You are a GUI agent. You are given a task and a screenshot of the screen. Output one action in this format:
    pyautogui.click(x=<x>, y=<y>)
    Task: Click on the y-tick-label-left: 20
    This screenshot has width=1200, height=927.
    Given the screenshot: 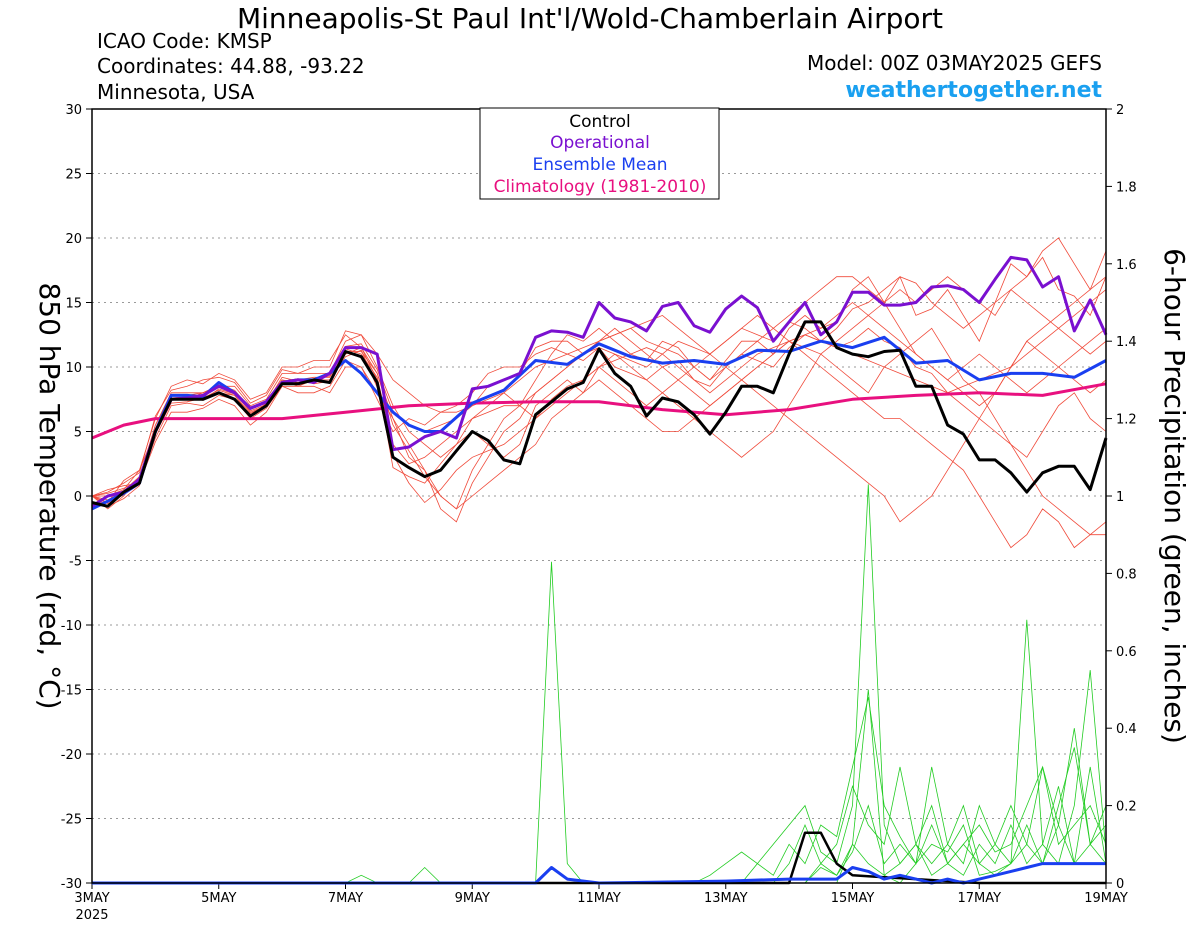 What is the action you would take?
    pyautogui.click(x=73, y=239)
    